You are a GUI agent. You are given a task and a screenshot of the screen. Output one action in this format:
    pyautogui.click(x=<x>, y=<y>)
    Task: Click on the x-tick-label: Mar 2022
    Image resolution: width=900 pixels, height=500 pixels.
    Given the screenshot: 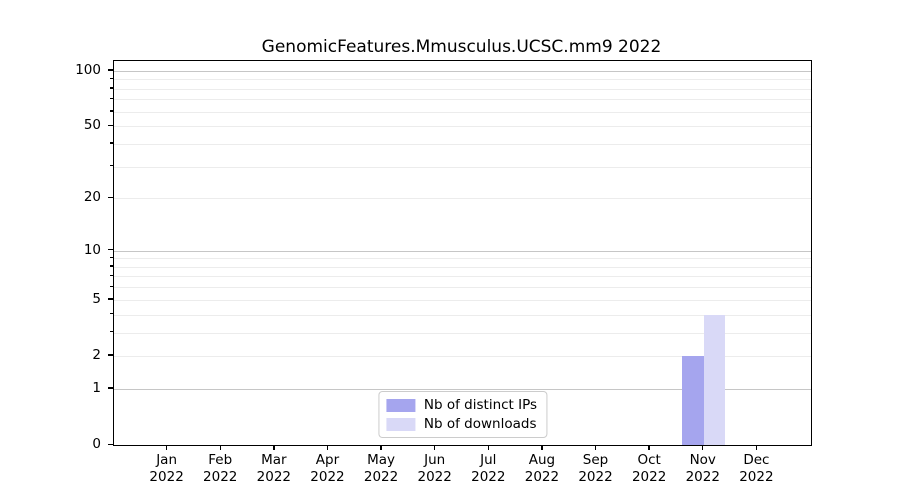 What is the action you would take?
    pyautogui.click(x=274, y=468)
    